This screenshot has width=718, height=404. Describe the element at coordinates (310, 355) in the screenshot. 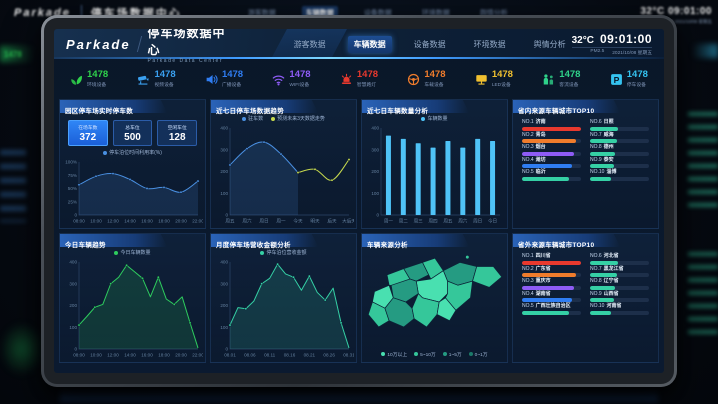

I see `svg-text: 08.21` at that location.